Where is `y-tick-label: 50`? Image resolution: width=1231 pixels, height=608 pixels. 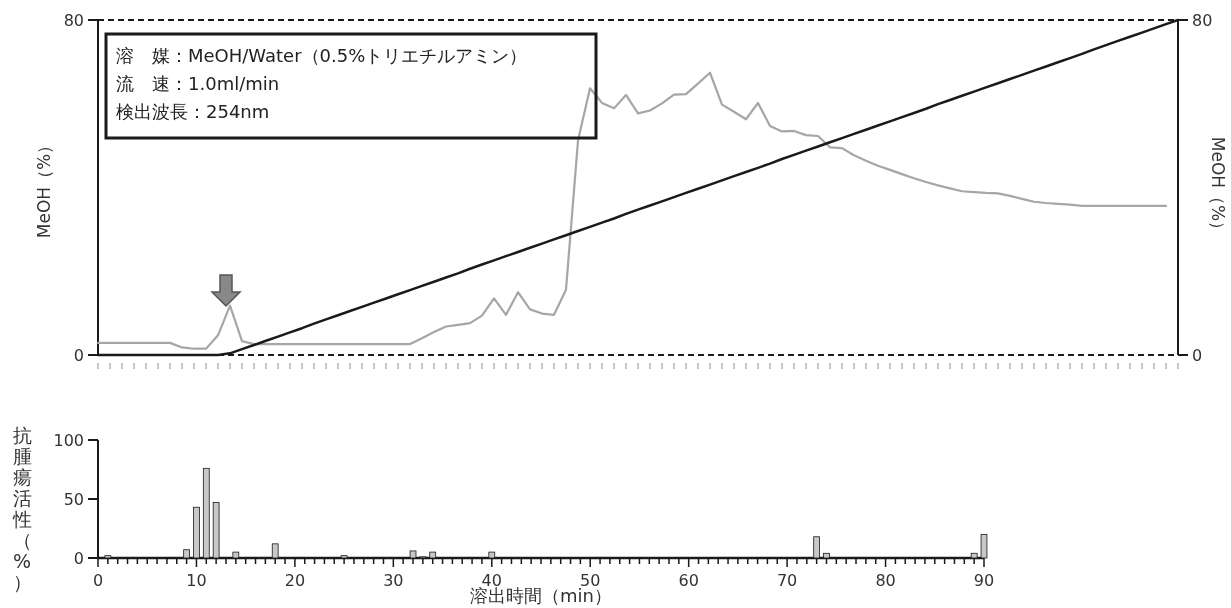 y-tick-label: 50 is located at coordinates (73, 499).